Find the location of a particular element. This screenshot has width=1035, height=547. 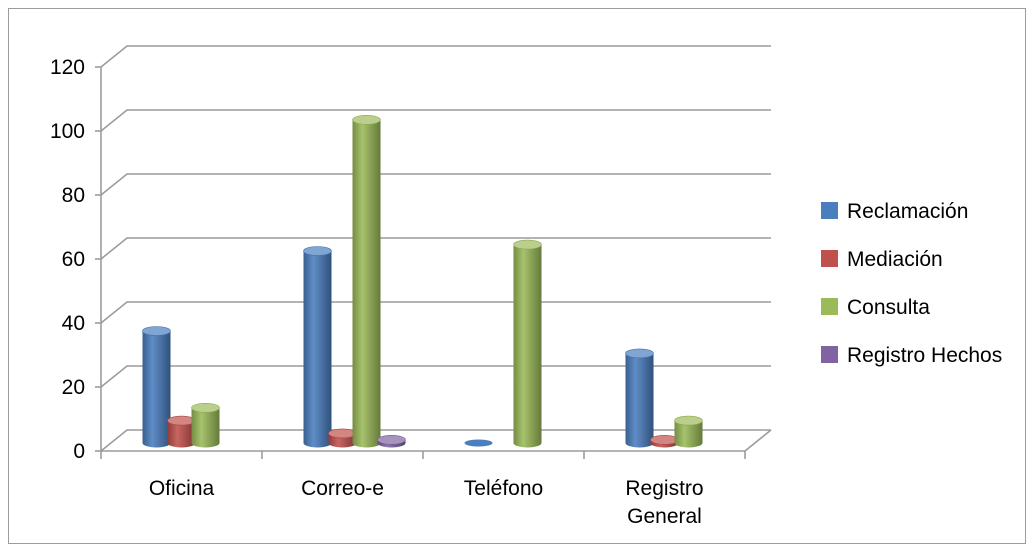

bar-consulta-registro-general is located at coordinates (688, 431).